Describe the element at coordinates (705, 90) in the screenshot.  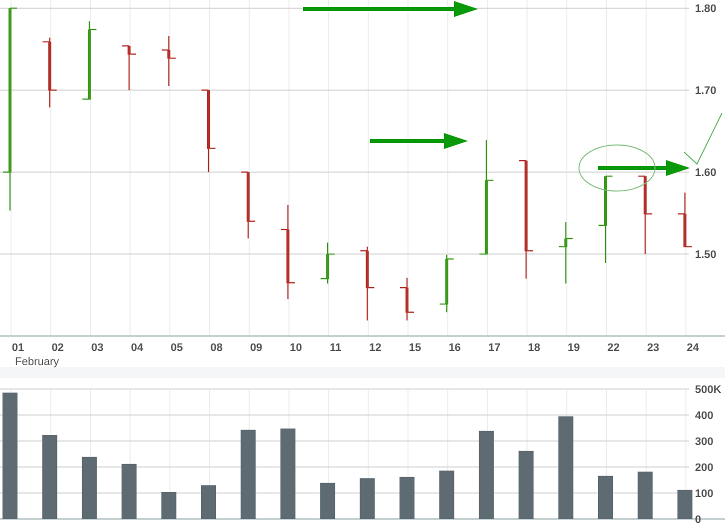
I see `y-tick-label: 1.70` at that location.